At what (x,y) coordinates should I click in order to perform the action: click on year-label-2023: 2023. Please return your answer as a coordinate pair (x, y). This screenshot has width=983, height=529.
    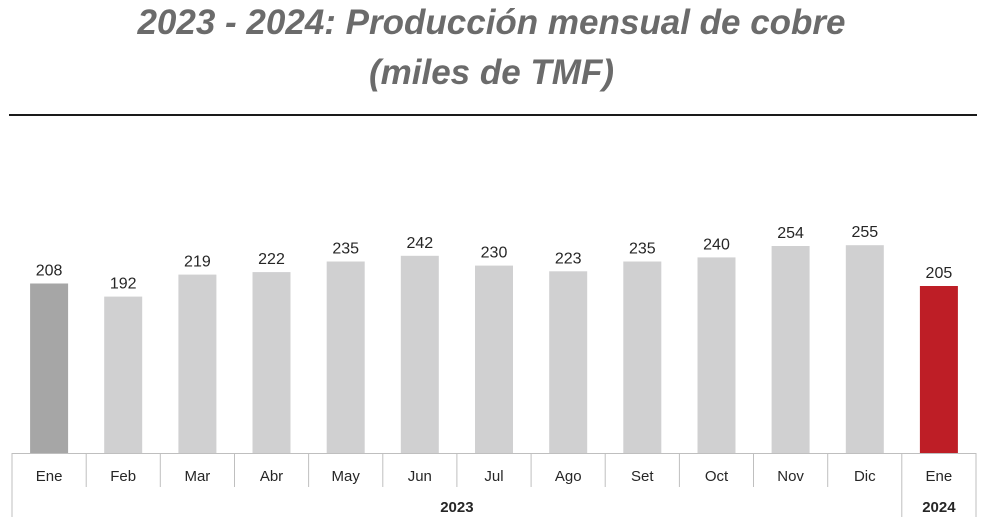
    Looking at the image, I should click on (456, 507).